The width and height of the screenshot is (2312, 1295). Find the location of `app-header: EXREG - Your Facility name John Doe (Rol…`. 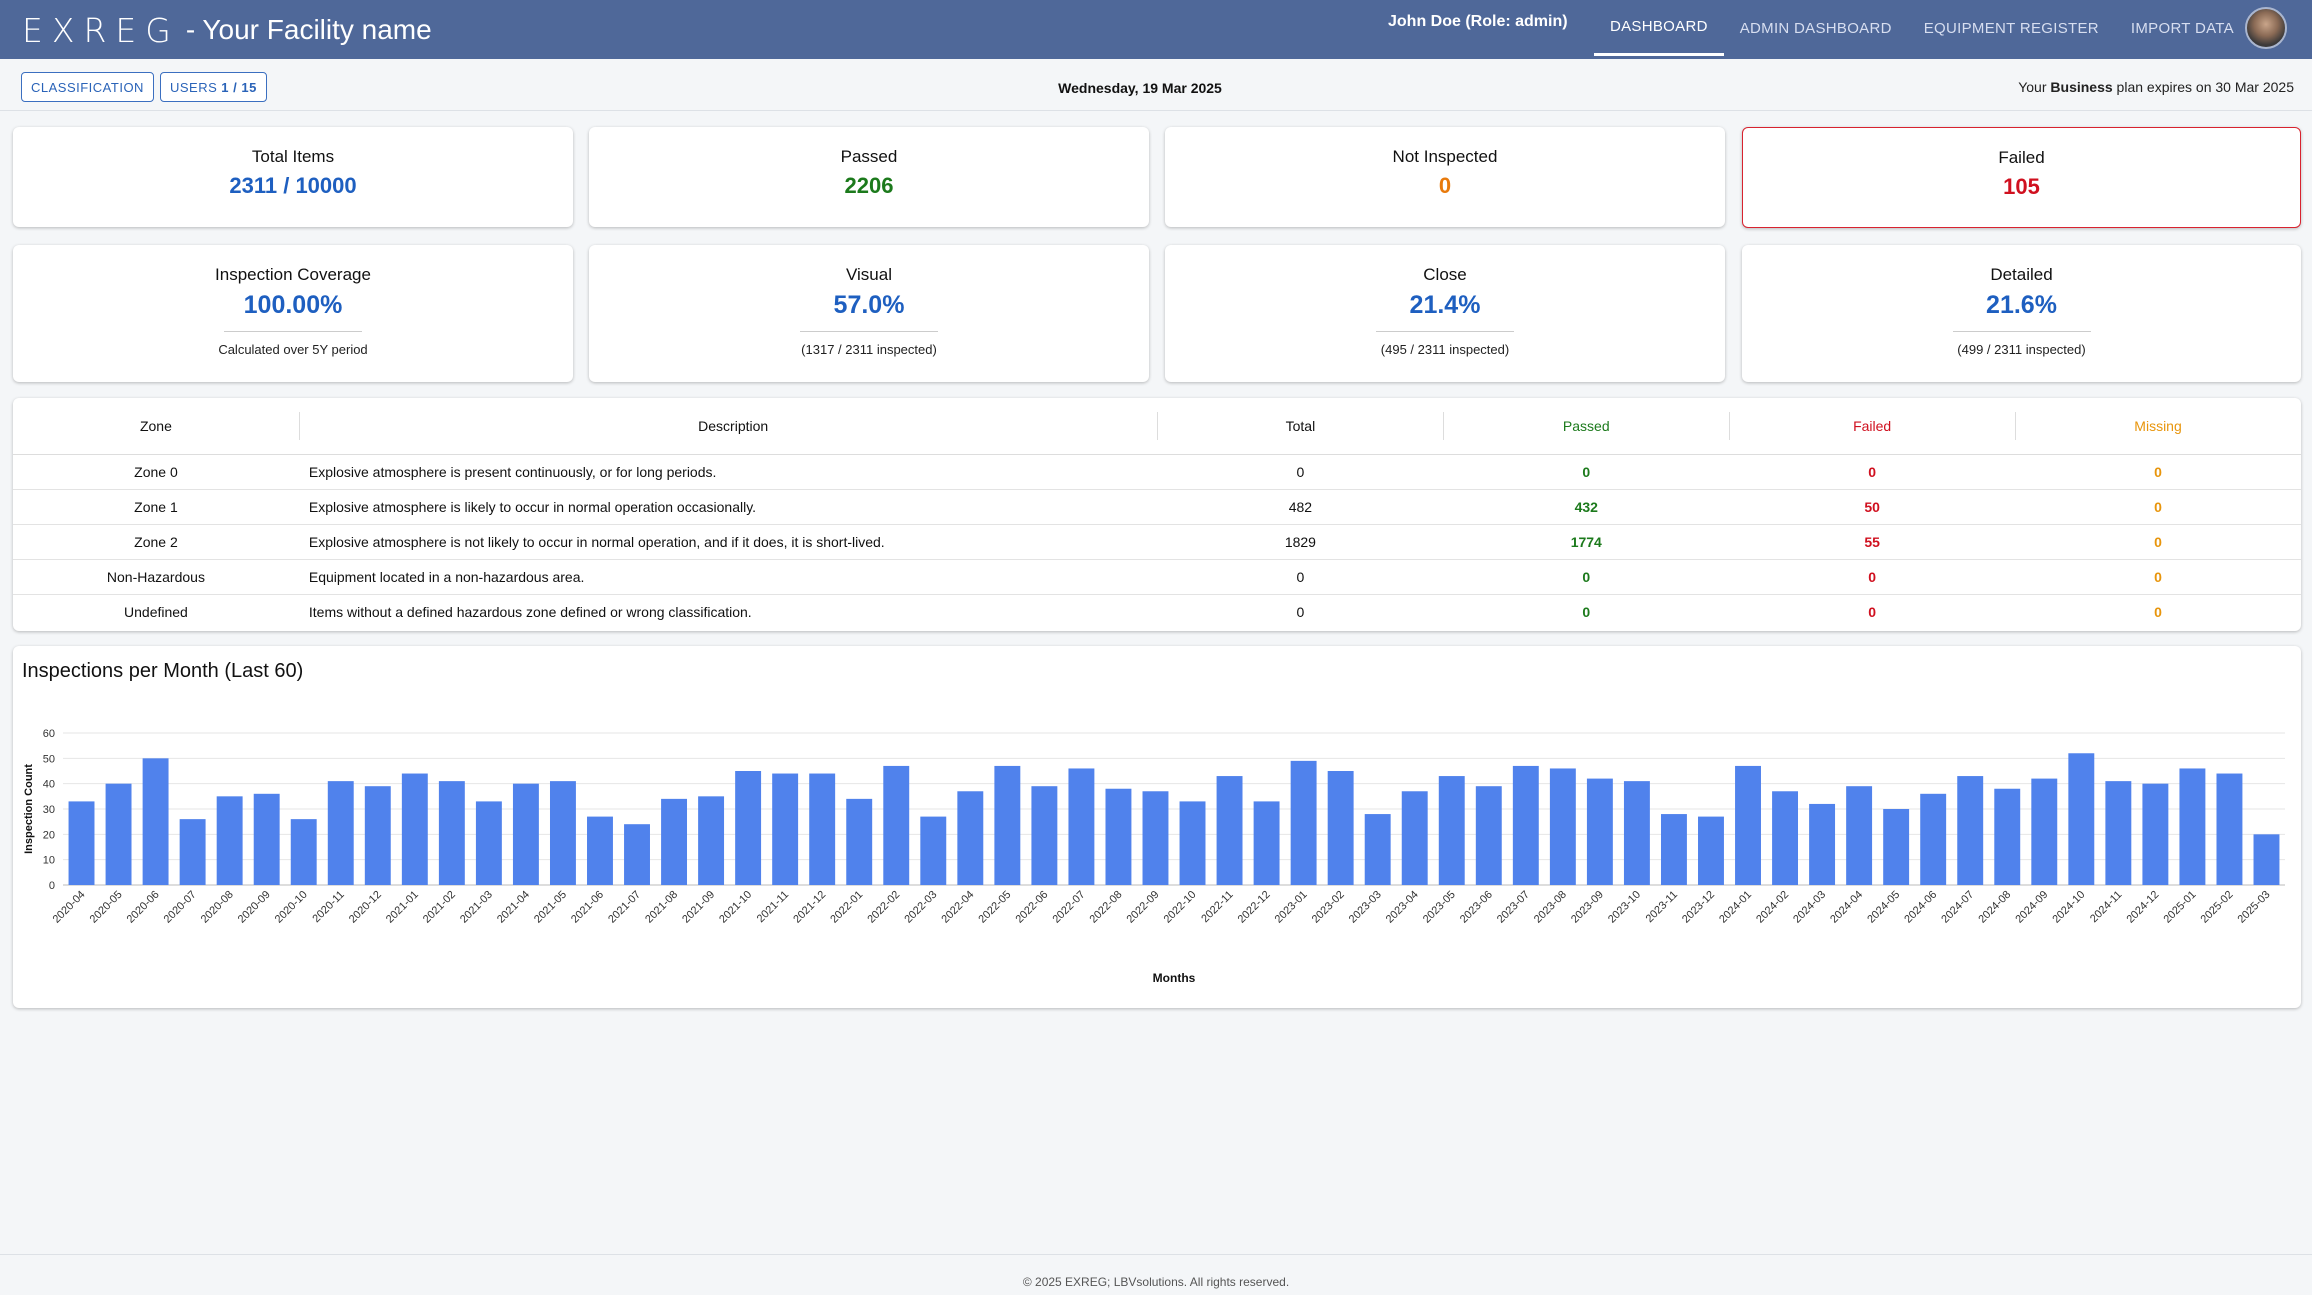

app-header: EXREG - Your Facility name John Doe (Rol… is located at coordinates (1156, 29).